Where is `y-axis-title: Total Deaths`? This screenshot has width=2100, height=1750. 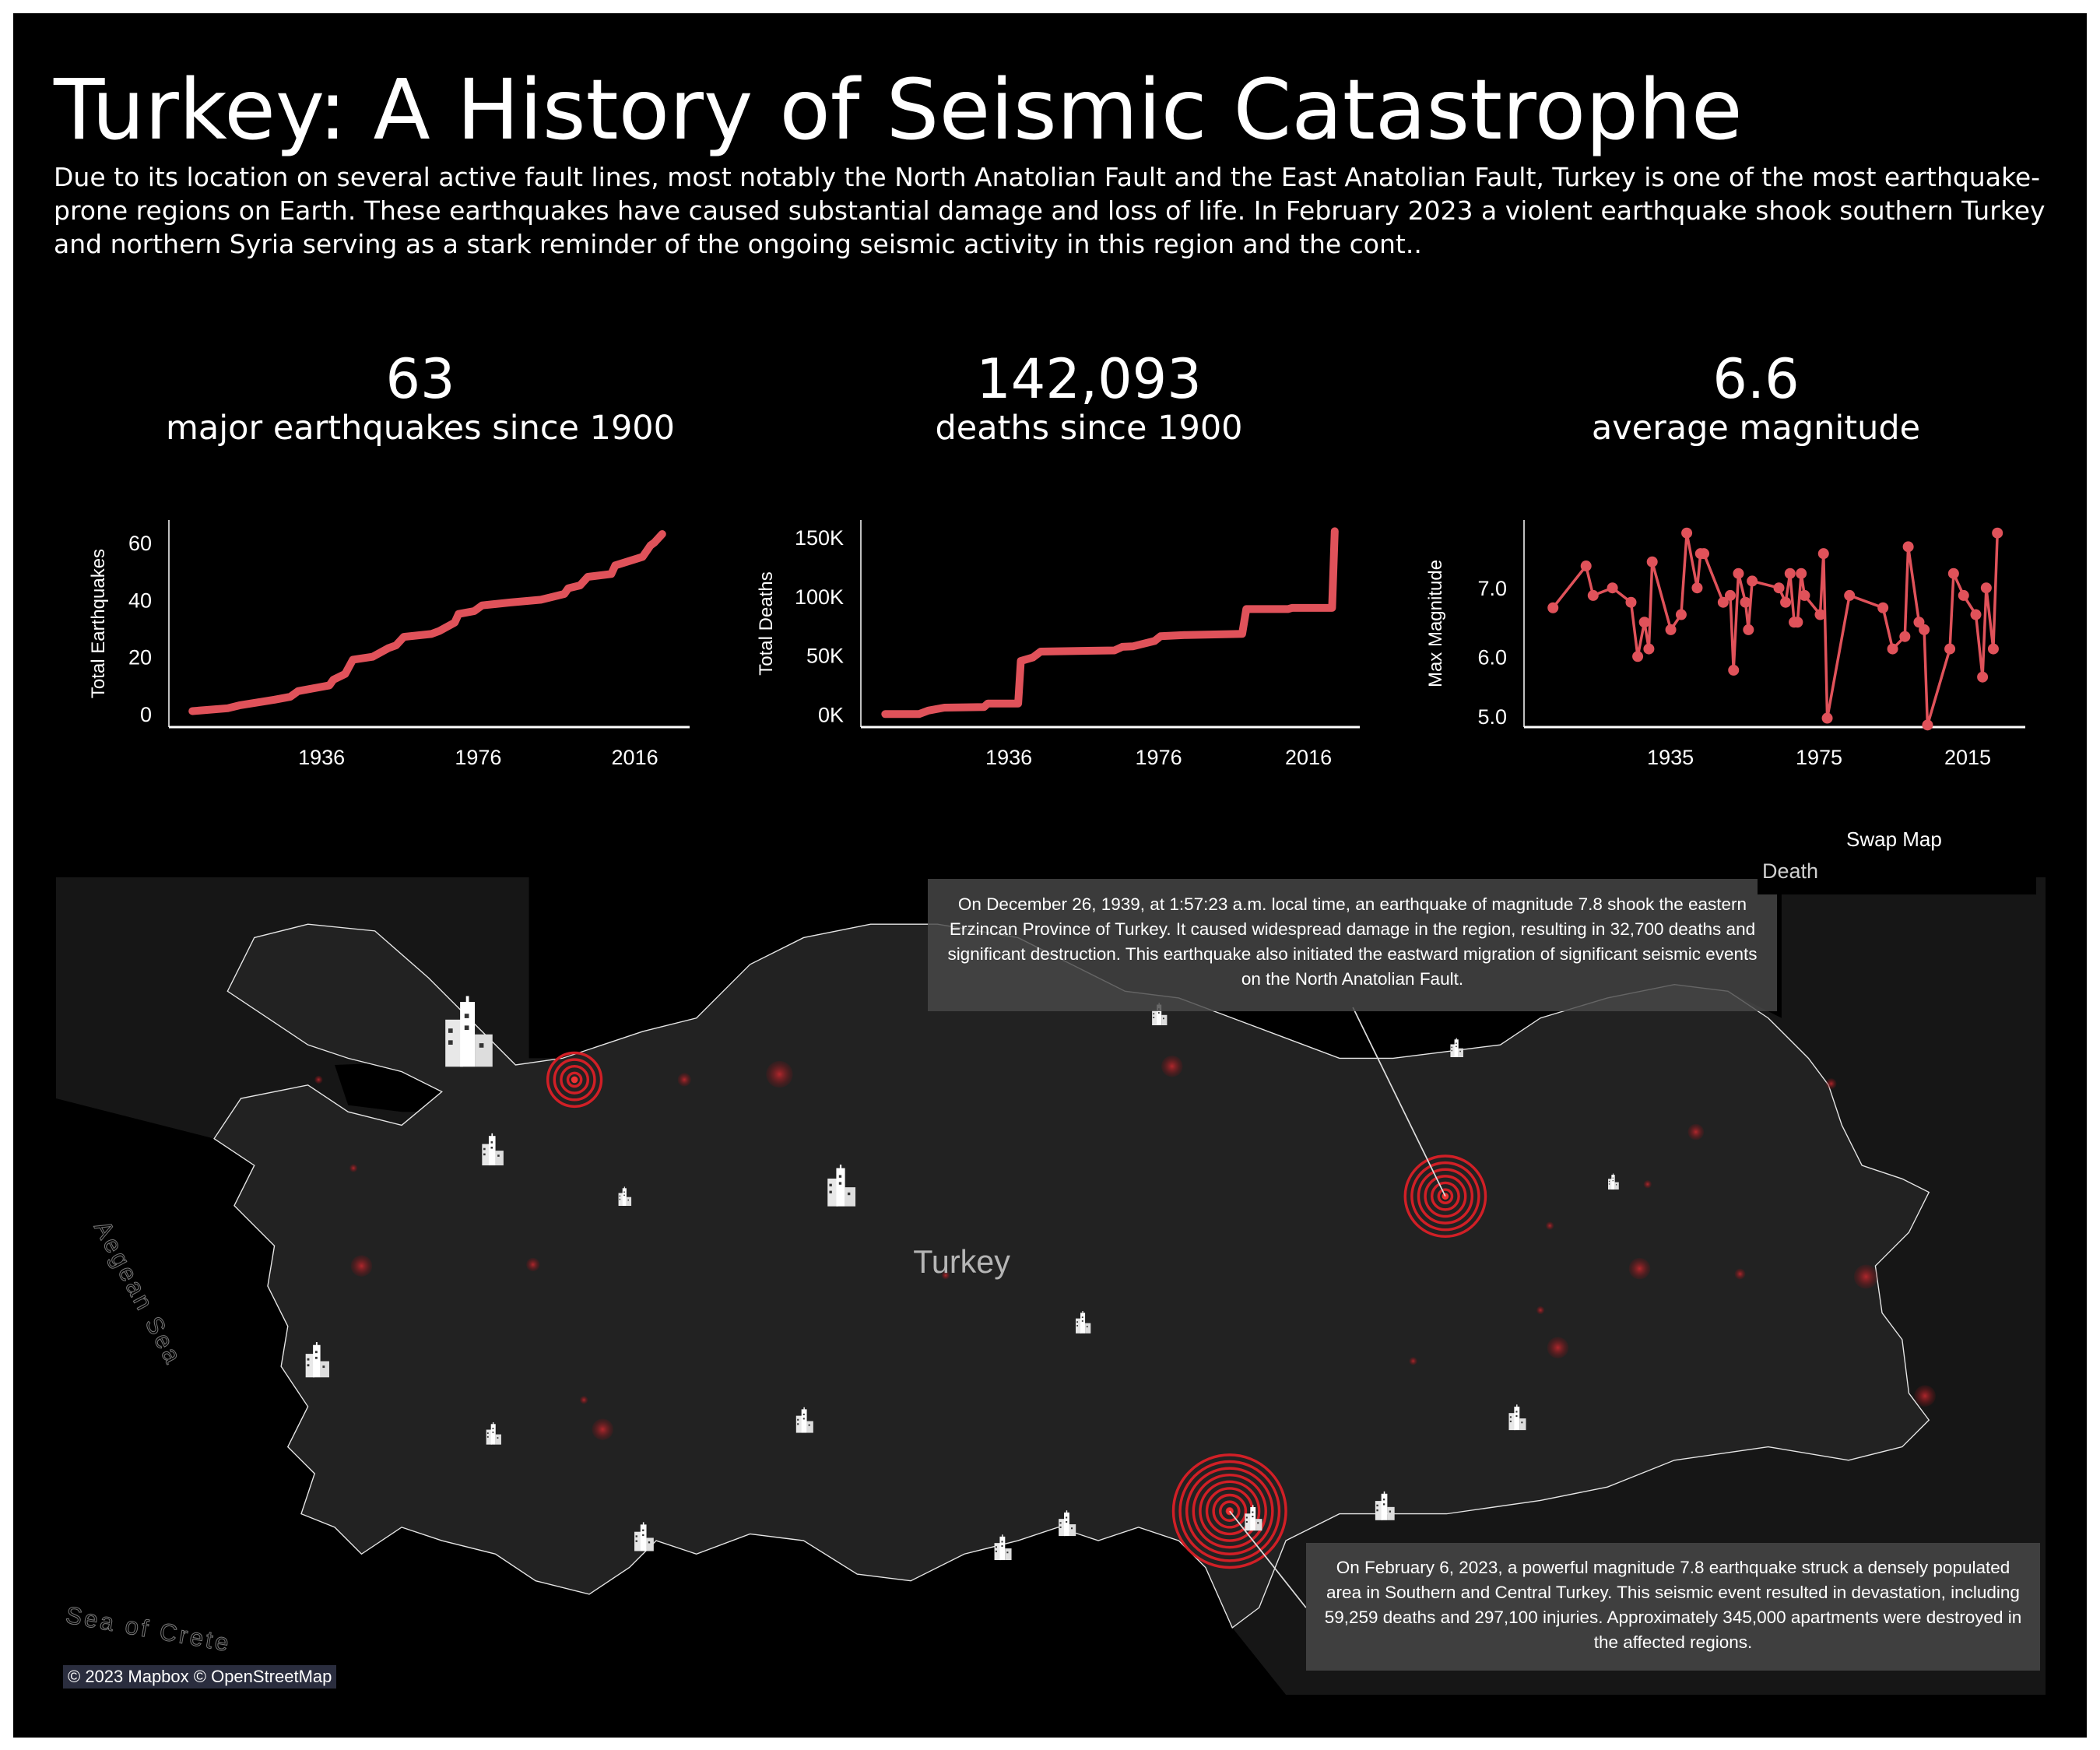
y-axis-title: Total Deaths is located at coordinates (766, 623).